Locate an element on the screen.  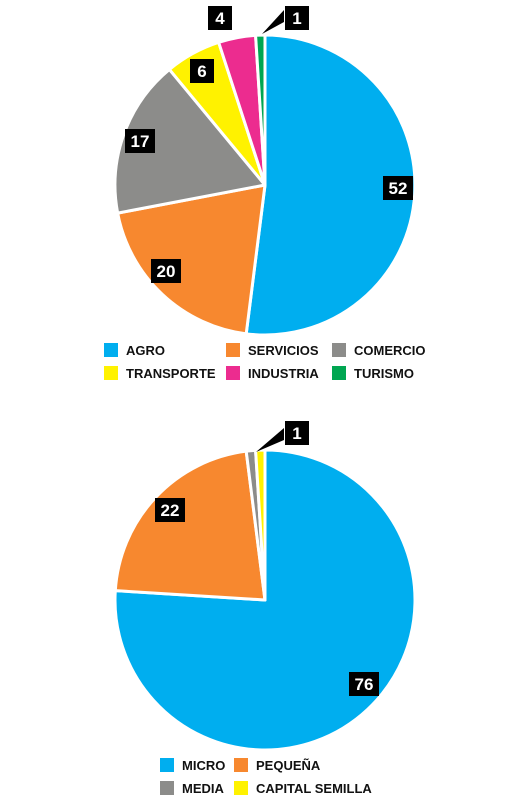
pie-slice-pequena is located at coordinates (190, 525).